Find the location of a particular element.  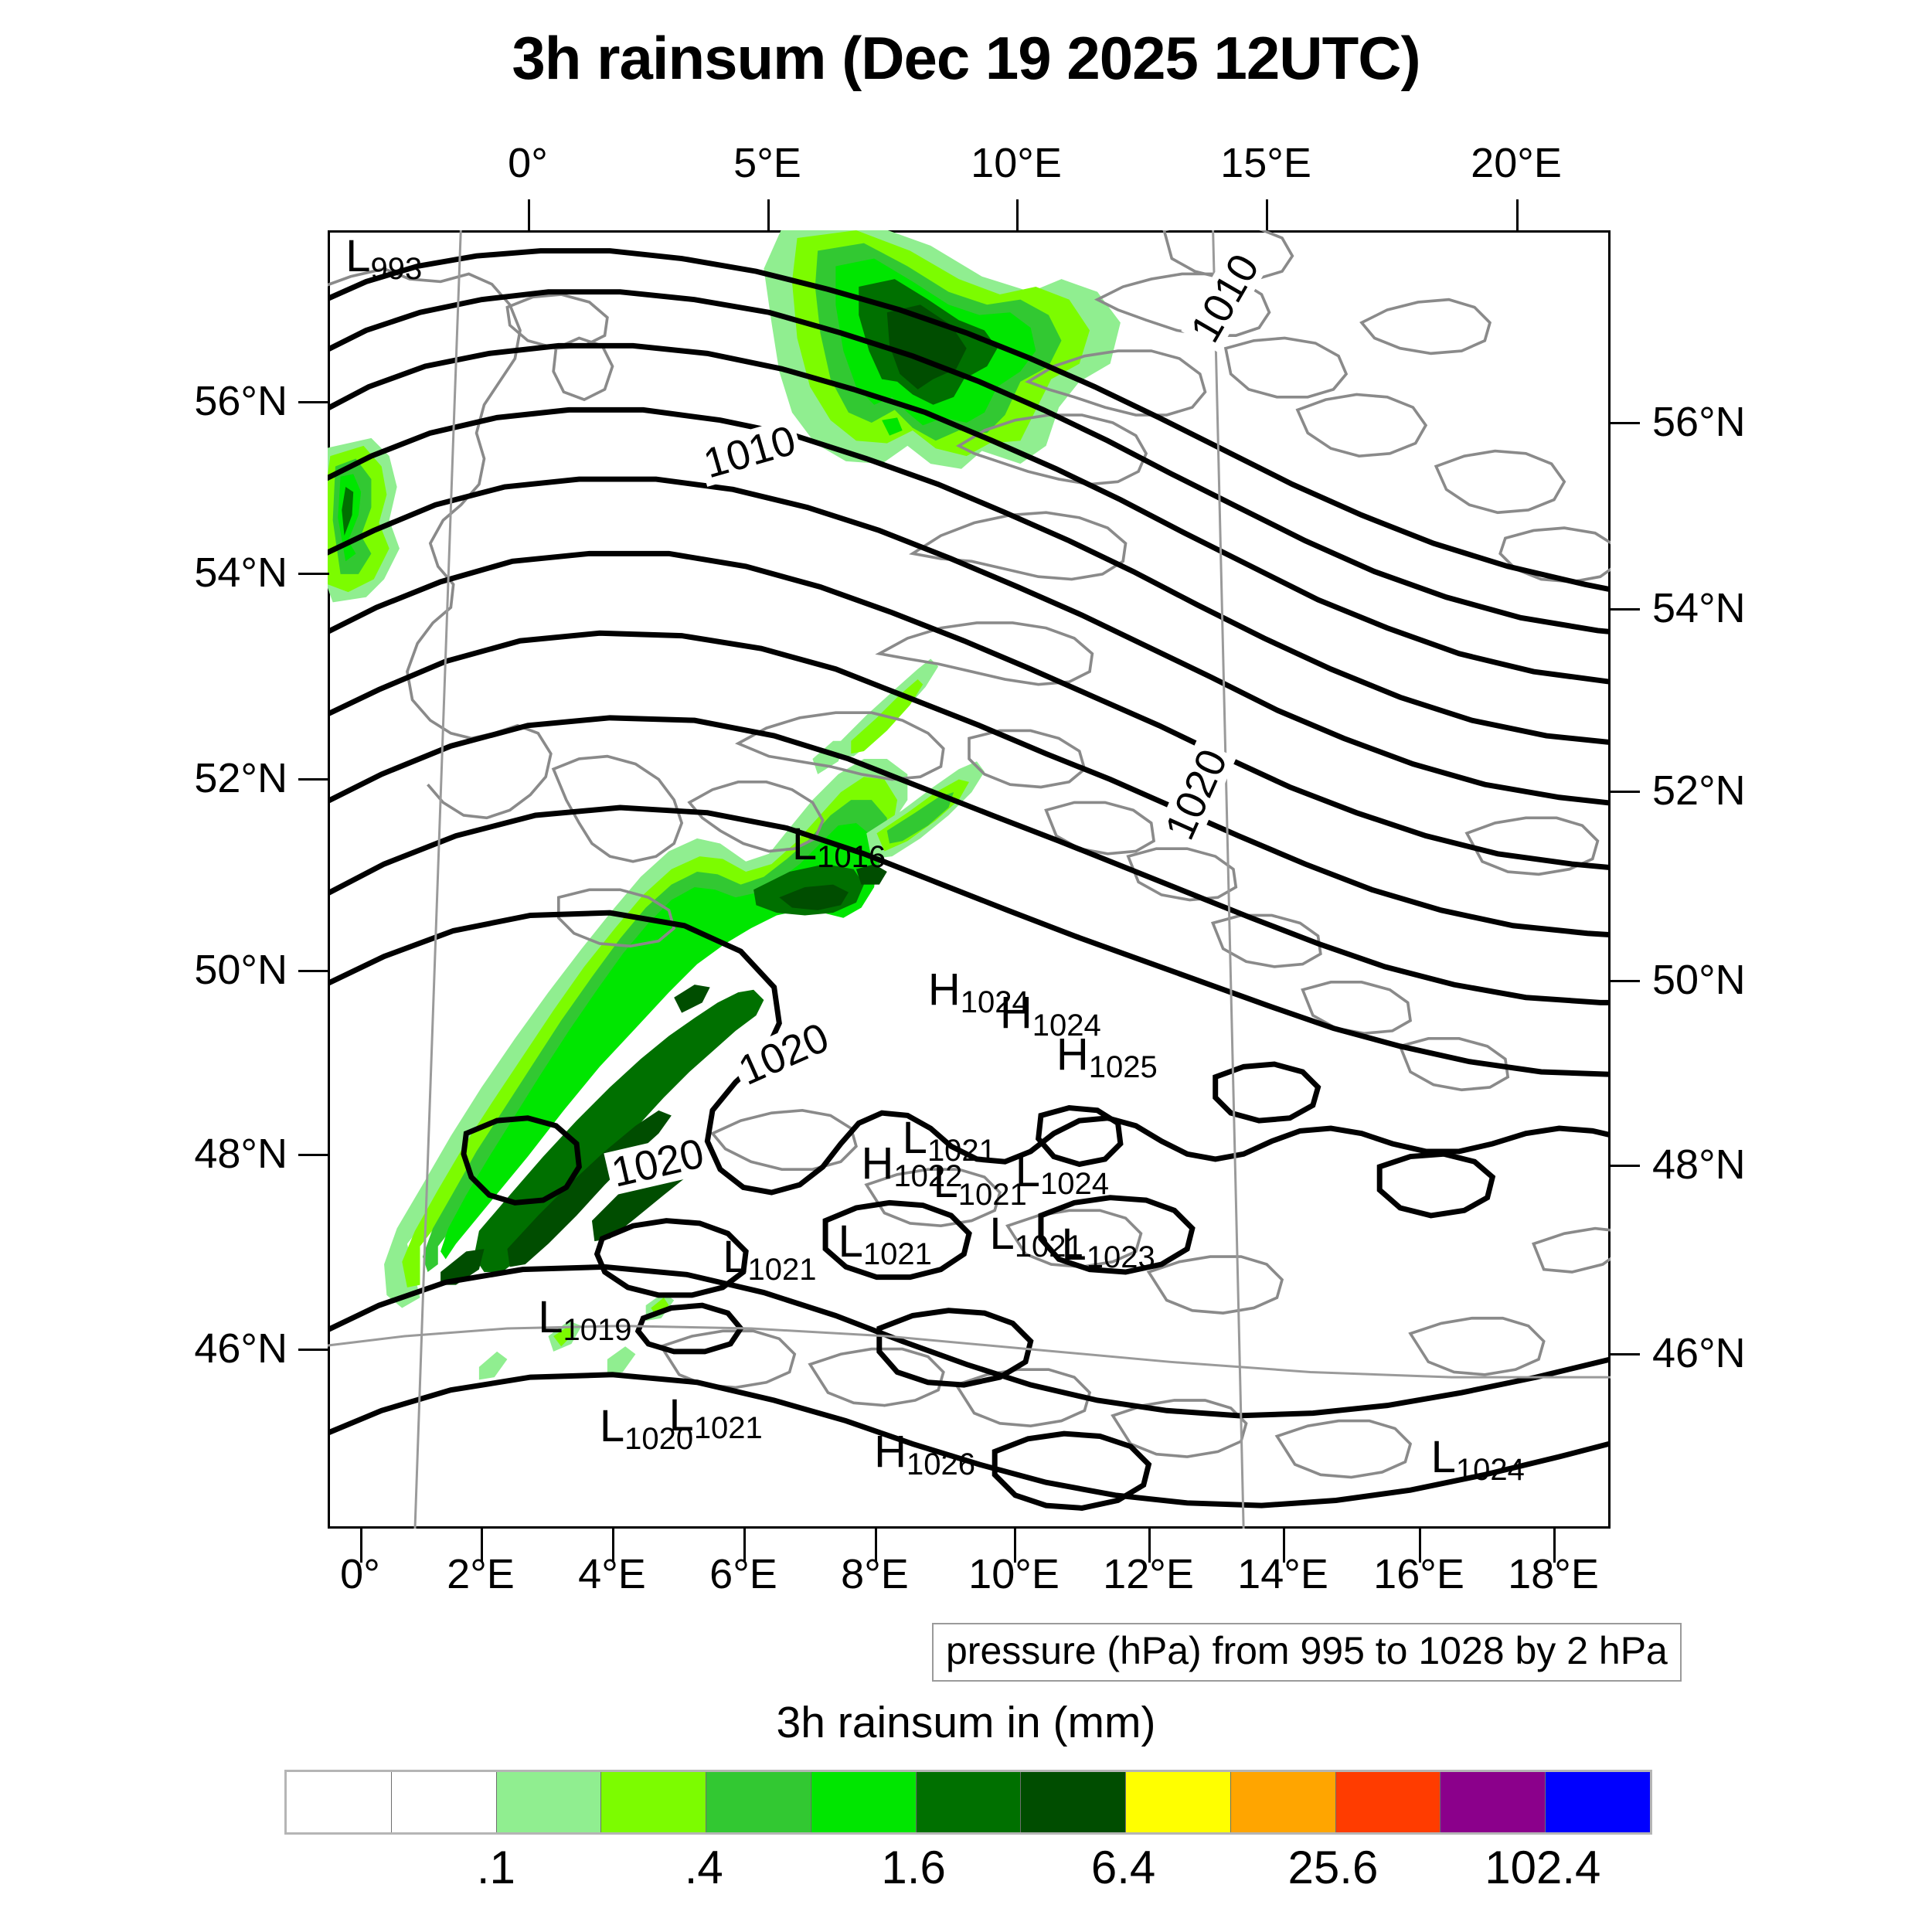

pressure-center-value: 1025 is located at coordinates (1123, 1067).